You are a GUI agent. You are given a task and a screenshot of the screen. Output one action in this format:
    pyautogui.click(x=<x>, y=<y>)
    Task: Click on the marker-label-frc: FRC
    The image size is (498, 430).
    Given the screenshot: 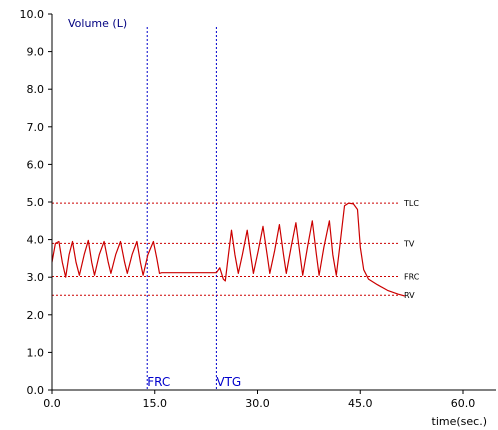 What is the action you would take?
    pyautogui.click(x=158, y=382)
    